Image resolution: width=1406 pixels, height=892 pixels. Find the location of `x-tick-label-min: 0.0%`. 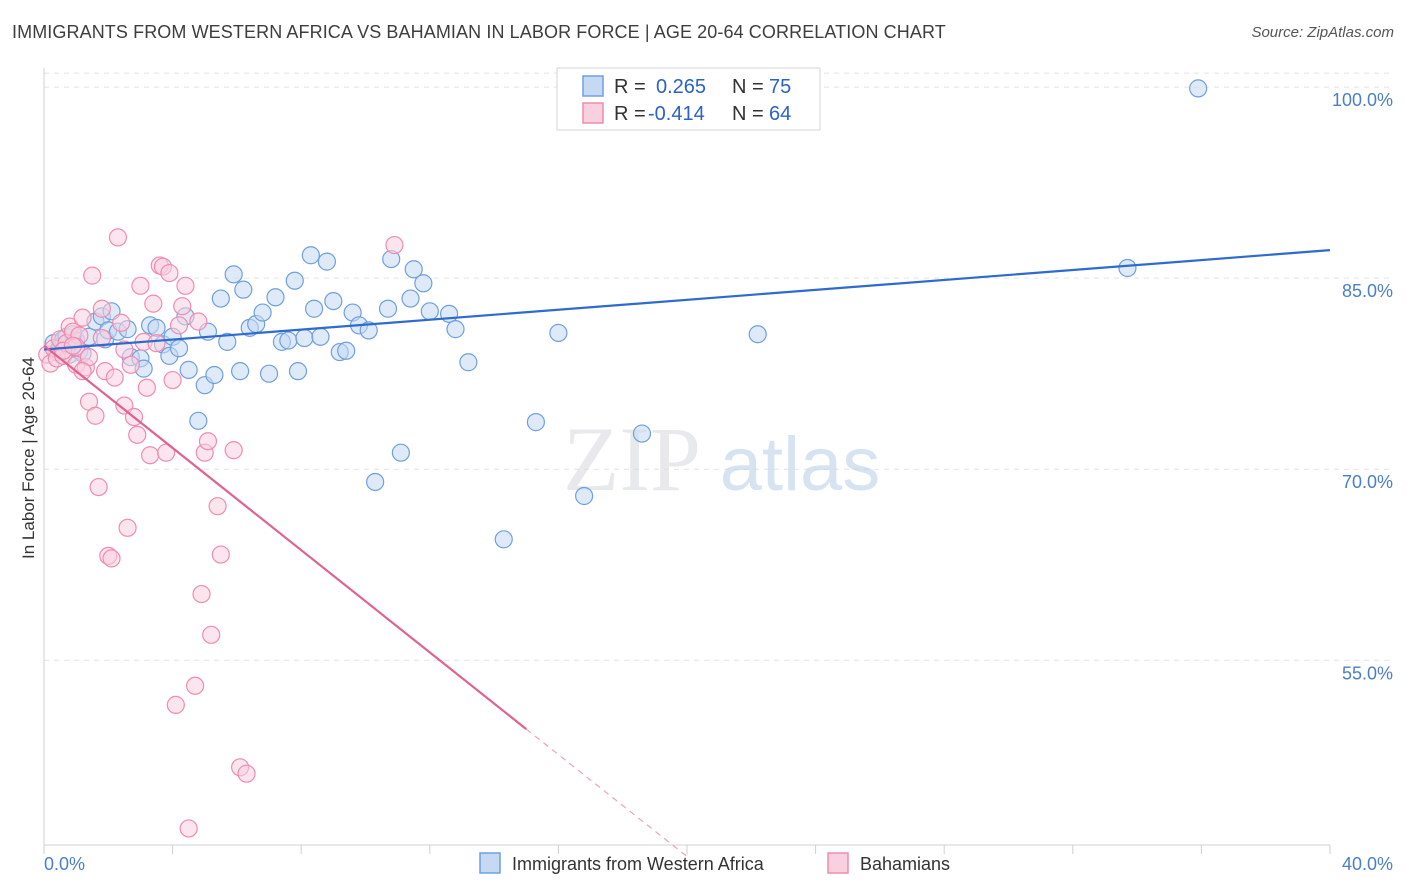

x-tick-label-min: 0.0% is located at coordinates (64, 864).